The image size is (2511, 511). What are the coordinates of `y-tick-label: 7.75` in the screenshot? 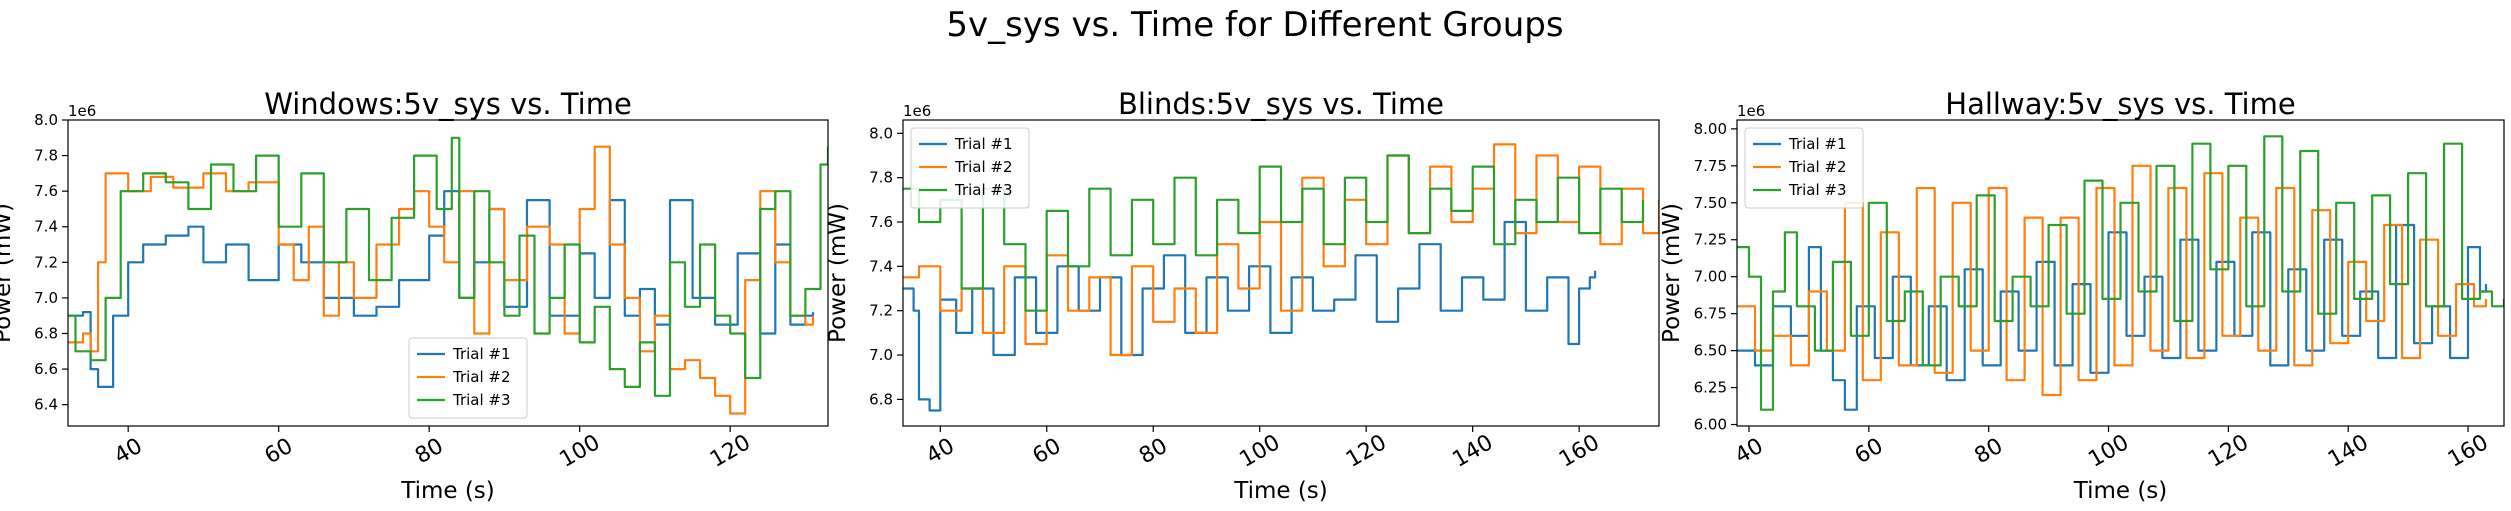 It's located at (1710, 166).